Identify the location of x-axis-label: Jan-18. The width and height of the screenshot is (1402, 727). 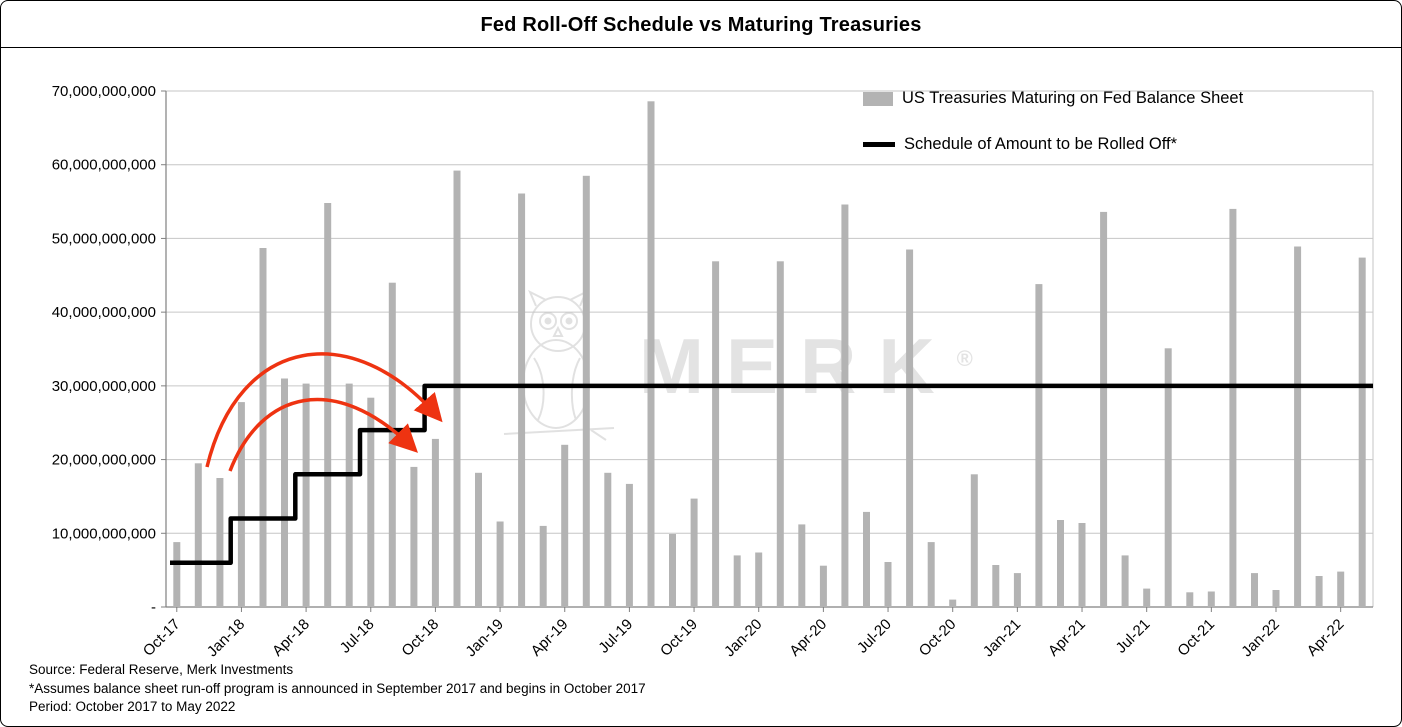
(226, 638).